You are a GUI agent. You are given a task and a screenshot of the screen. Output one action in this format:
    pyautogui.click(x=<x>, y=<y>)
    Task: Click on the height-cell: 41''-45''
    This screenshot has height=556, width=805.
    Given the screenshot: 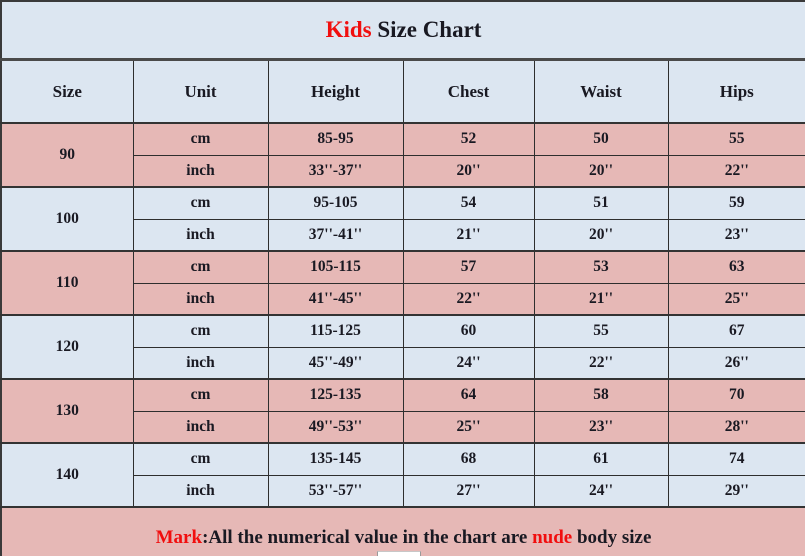 What is the action you would take?
    pyautogui.click(x=335, y=299)
    